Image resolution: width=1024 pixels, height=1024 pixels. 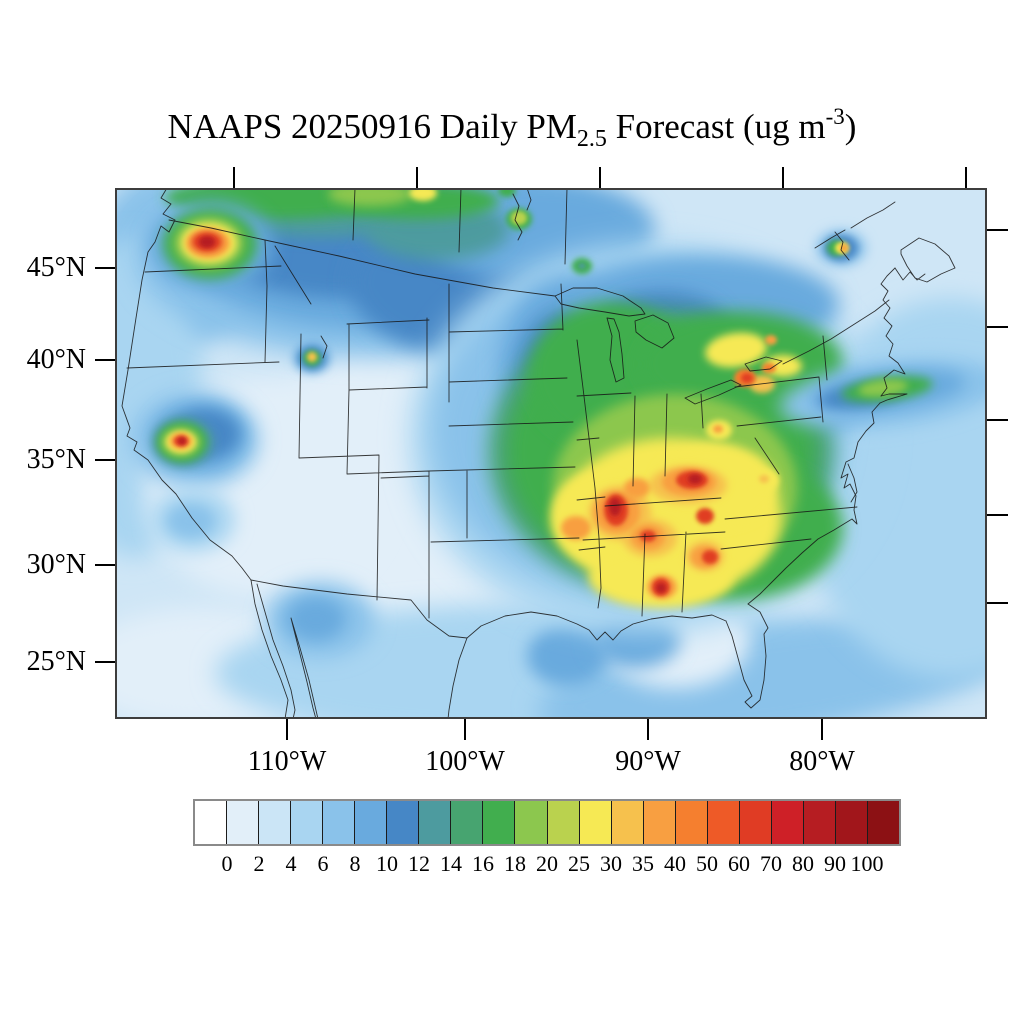 I want to click on colorbar-tick-label: 30, so click(x=611, y=863).